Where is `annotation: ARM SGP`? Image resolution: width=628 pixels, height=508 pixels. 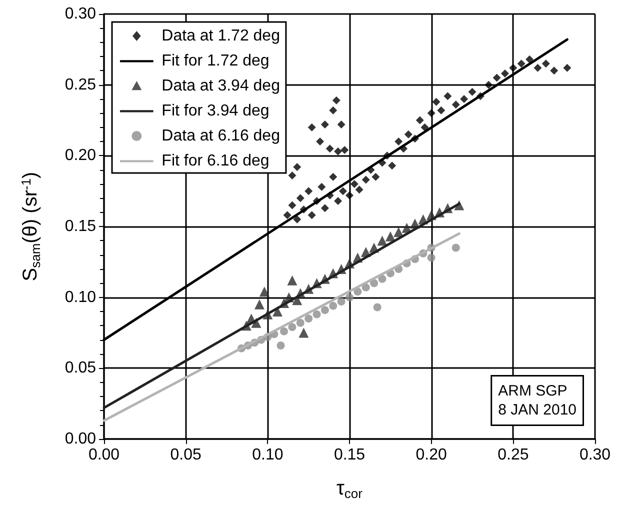
annotation: ARM SGP is located at coordinates (533, 391).